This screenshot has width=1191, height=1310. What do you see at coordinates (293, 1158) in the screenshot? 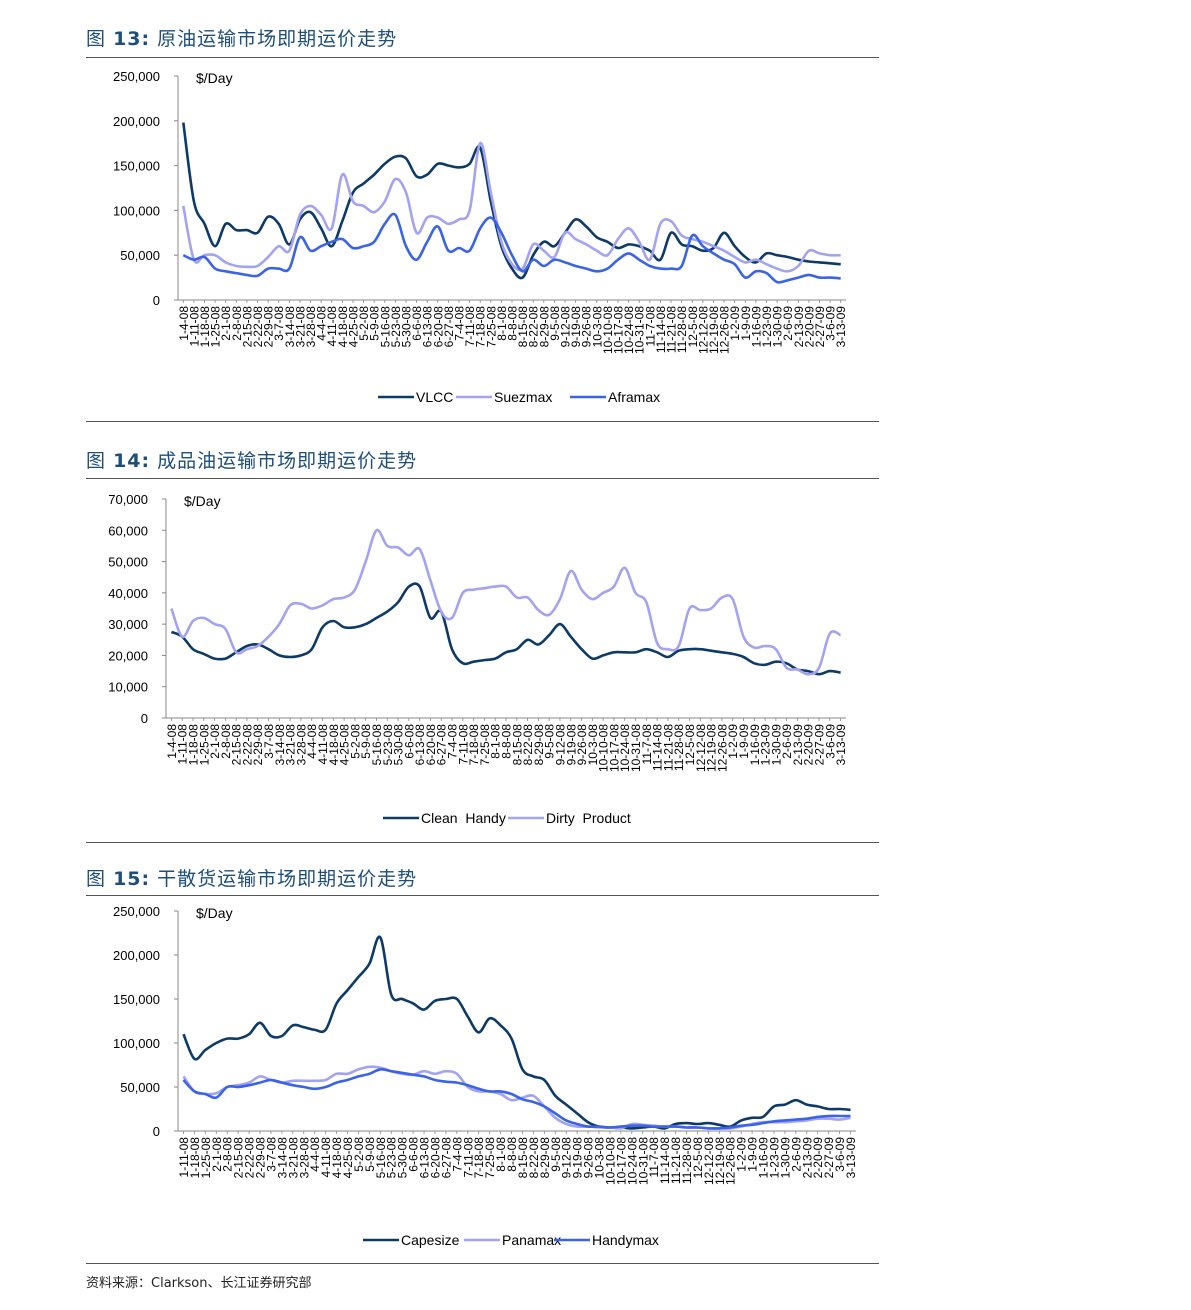
I see `x-tick-label: 3-21-08` at bounding box center [293, 1158].